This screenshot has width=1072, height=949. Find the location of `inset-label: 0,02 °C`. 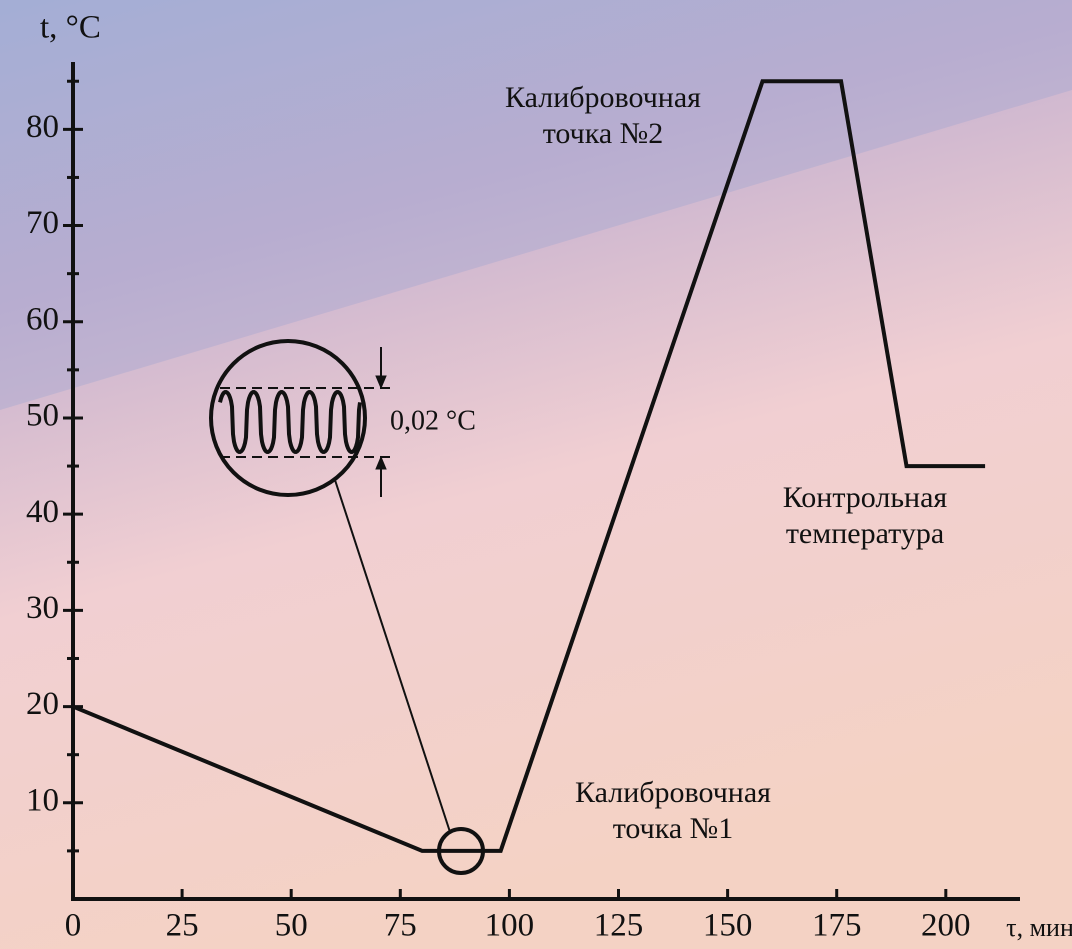

inset-label: 0,02 °C is located at coordinates (433, 420).